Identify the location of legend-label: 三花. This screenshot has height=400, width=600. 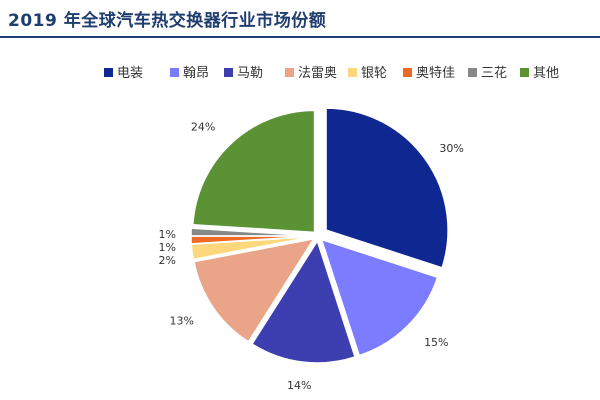
(494, 73).